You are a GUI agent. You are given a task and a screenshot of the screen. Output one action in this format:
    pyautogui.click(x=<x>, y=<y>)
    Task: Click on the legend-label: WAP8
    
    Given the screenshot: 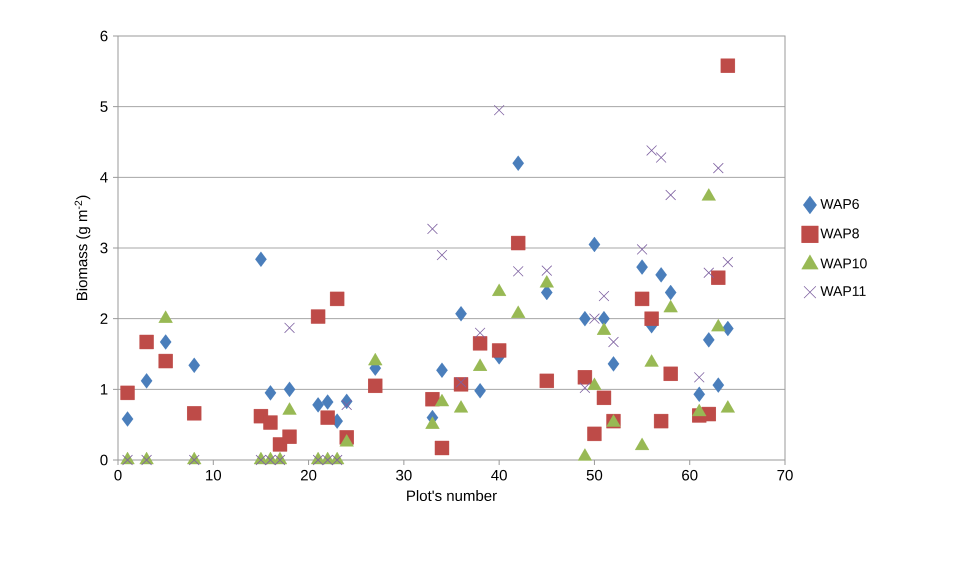 What is the action you would take?
    pyautogui.click(x=839, y=233)
    